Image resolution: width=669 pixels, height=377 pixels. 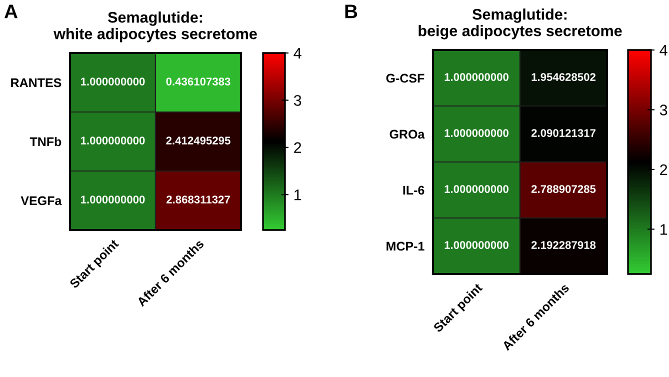 I want to click on data-label: 2.412495295, so click(x=198, y=140).